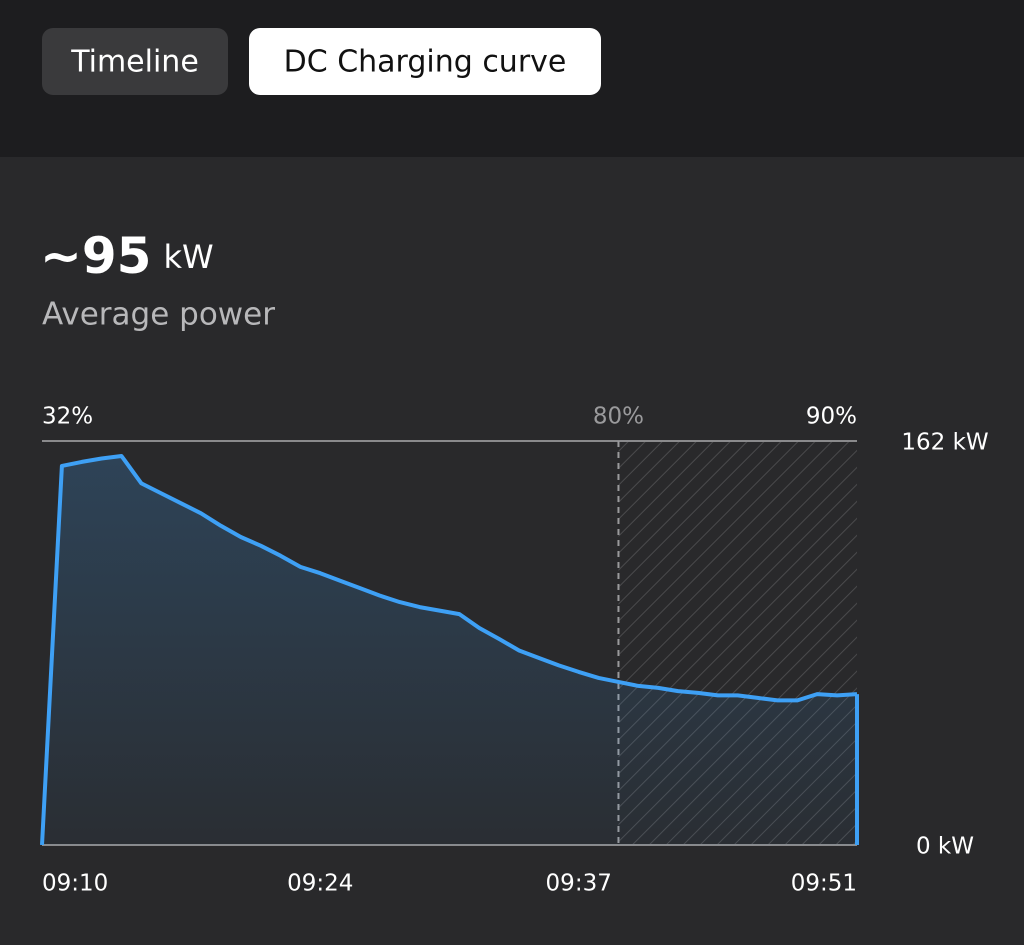 The width and height of the screenshot is (1024, 945). I want to click on soc-label: 32%, so click(67, 417).